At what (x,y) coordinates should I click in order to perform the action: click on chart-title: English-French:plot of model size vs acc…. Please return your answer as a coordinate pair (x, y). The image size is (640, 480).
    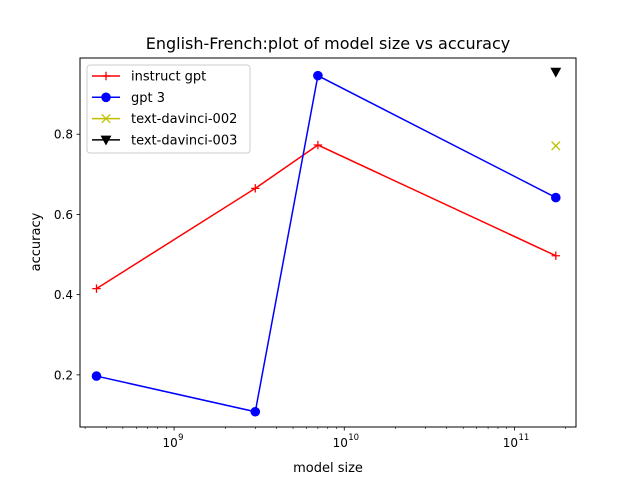
    Looking at the image, I should click on (328, 43).